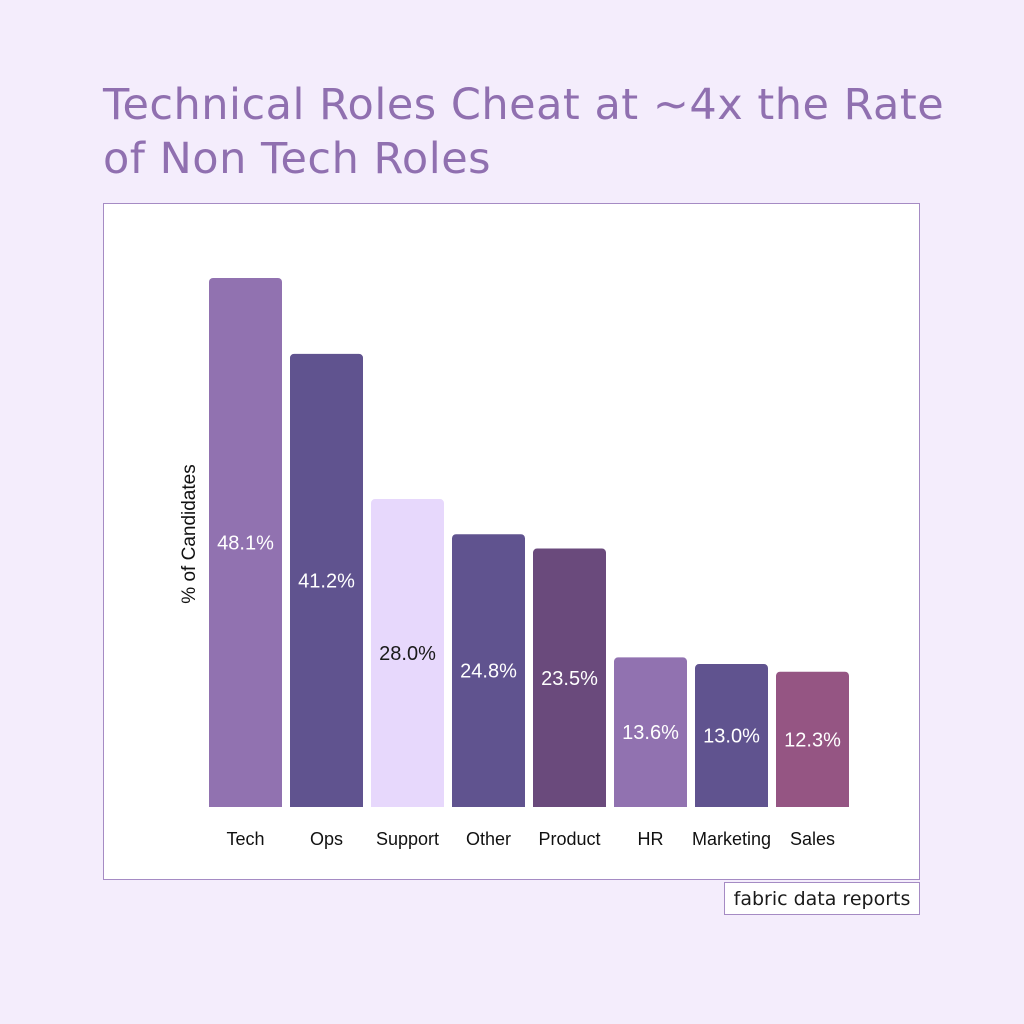 The width and height of the screenshot is (1024, 1024). What do you see at coordinates (245, 804) in the screenshot?
I see `bar-base-tech` at bounding box center [245, 804].